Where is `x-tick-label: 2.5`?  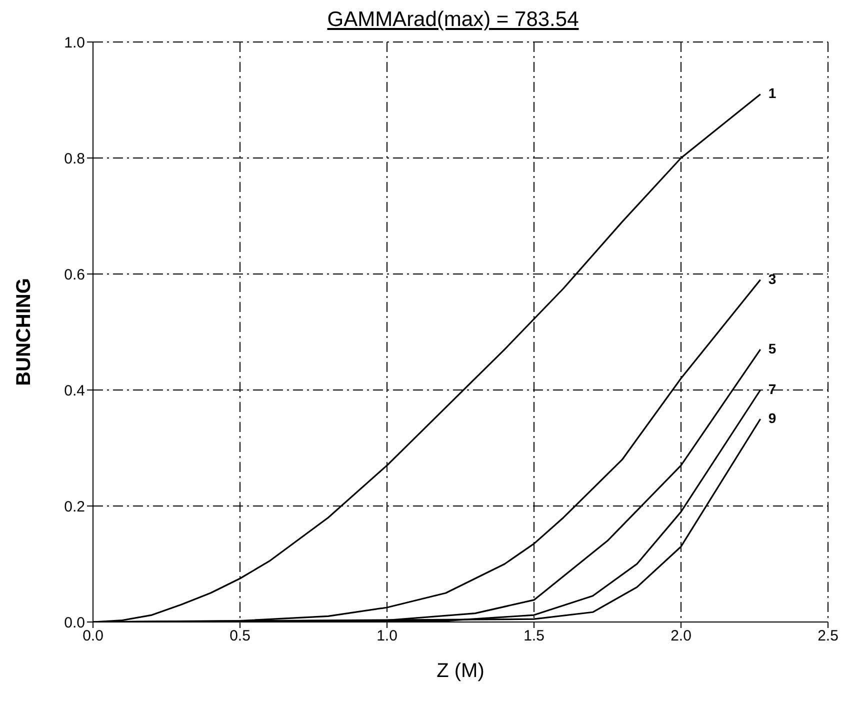
x-tick-label: 2.5 is located at coordinates (828, 636).